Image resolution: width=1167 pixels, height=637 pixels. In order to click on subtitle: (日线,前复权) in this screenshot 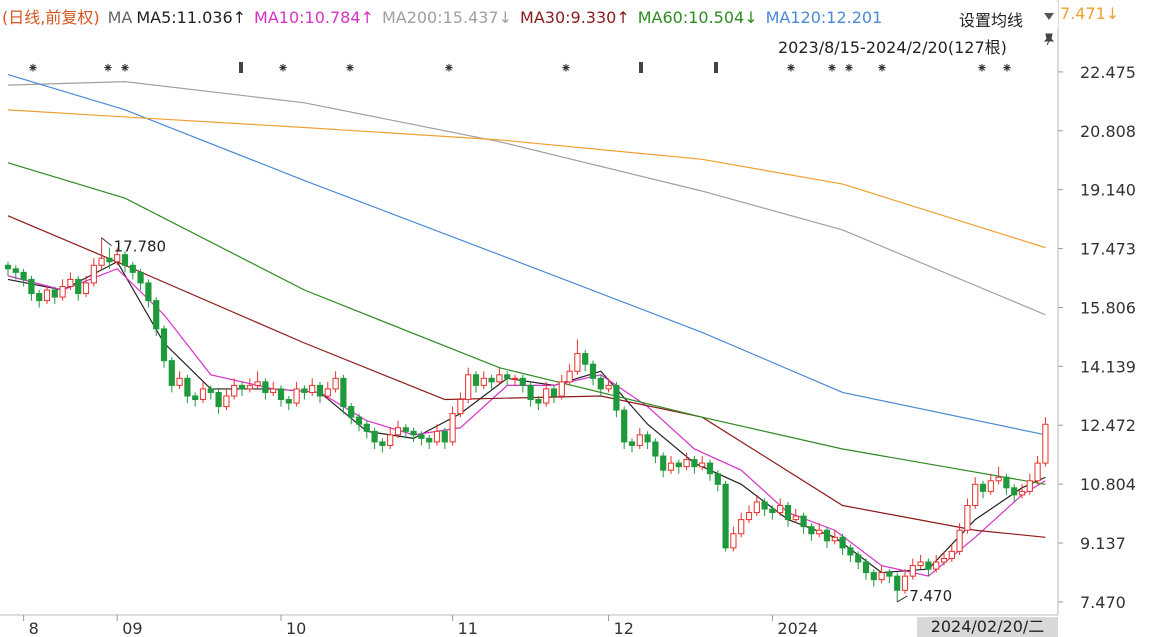, I will do `click(51, 17)`.